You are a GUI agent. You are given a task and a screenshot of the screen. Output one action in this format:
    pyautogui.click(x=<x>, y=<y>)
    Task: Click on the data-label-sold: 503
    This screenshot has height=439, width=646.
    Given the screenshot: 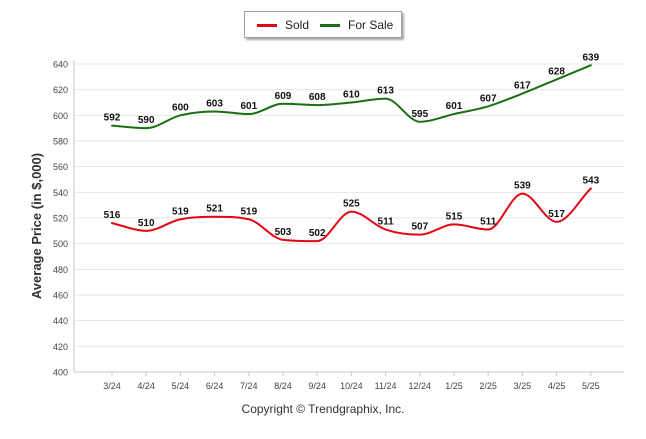 What is the action you would take?
    pyautogui.click(x=283, y=232)
    